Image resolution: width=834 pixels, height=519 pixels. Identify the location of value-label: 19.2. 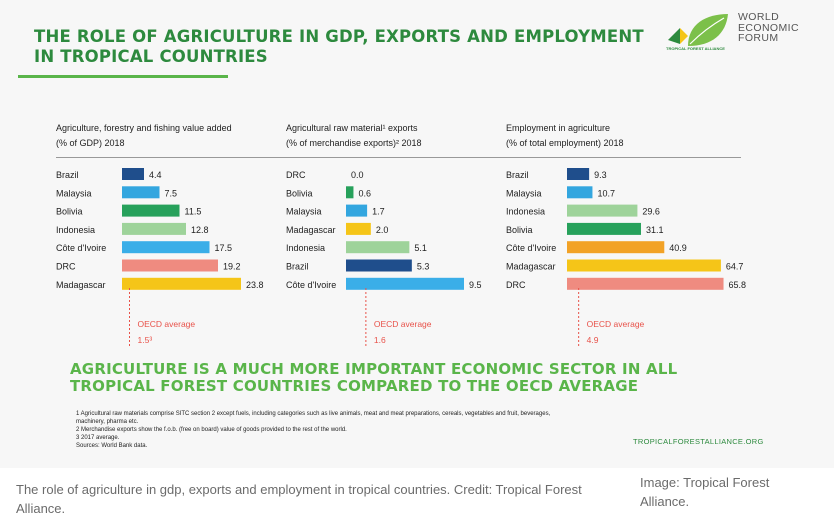
(232, 267).